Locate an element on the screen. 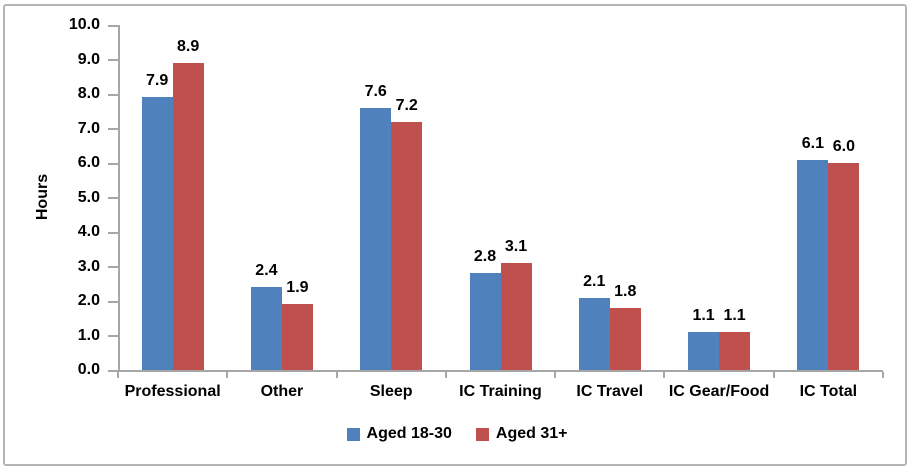 Image resolution: width=914 pixels, height=473 pixels. data-label-aged-18-30-ic-gear-food: 1.1 is located at coordinates (703, 316).